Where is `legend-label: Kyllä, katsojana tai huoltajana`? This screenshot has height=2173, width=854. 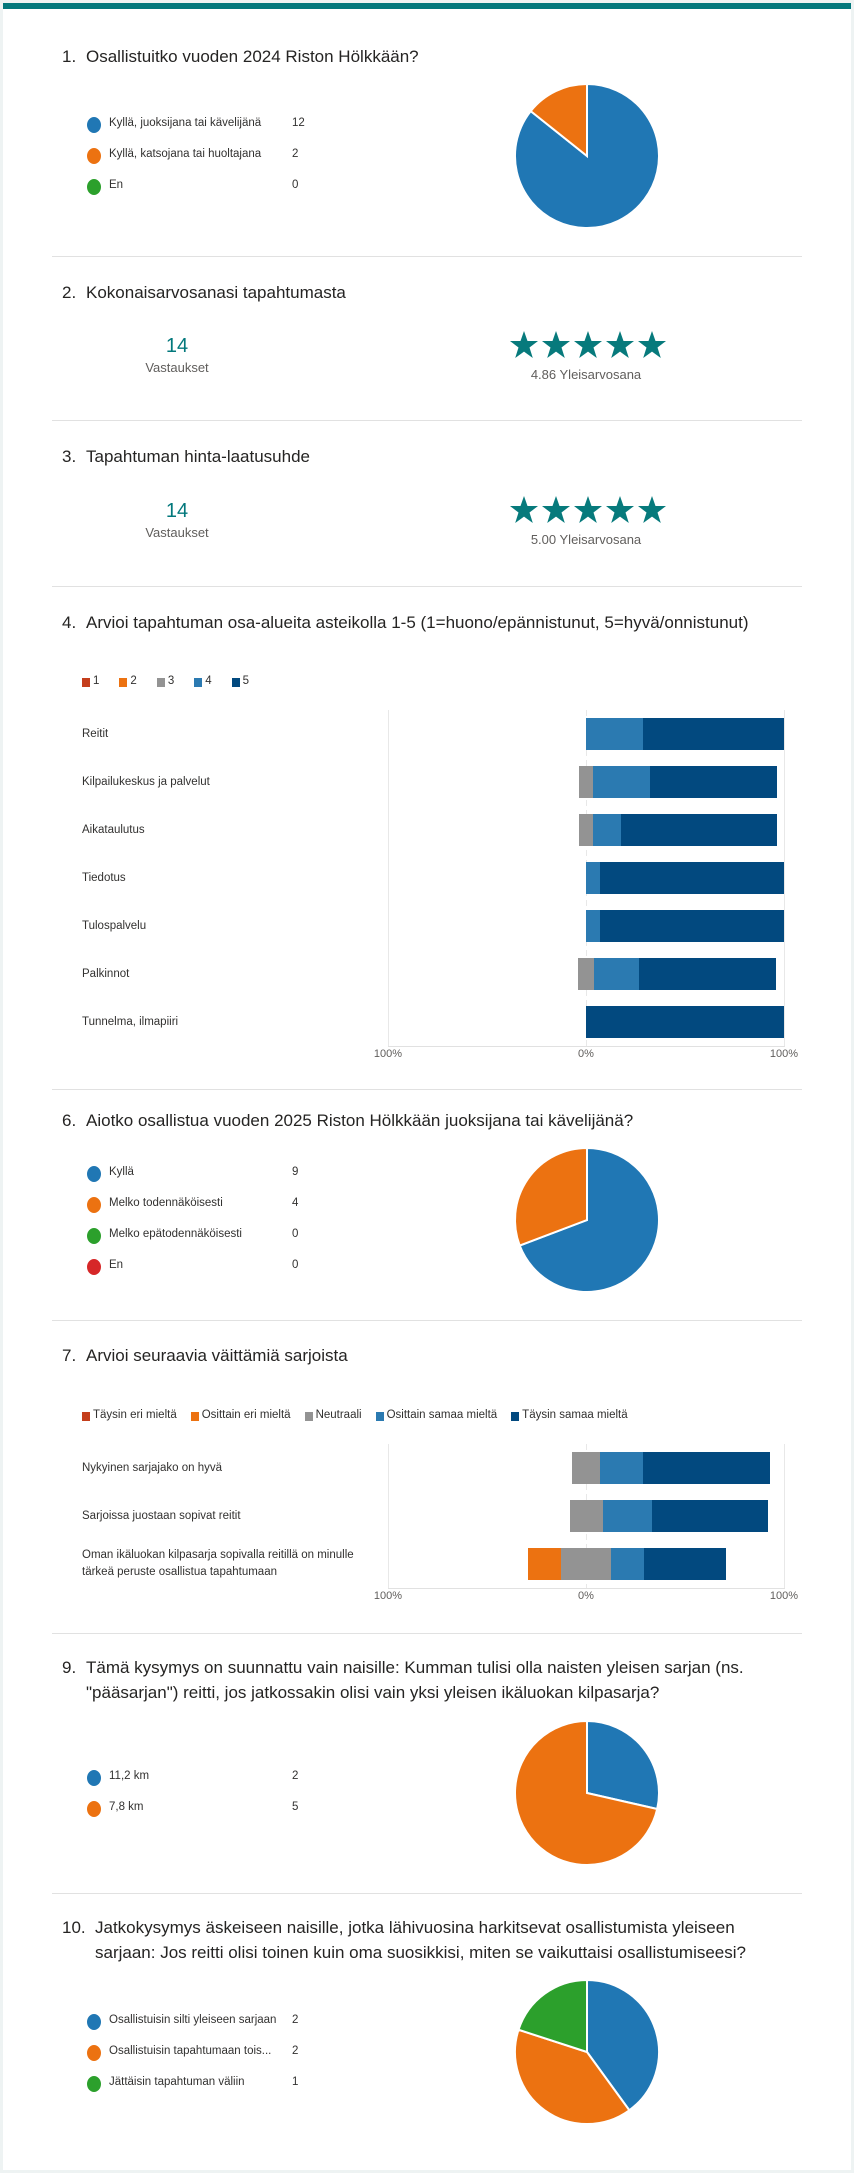
legend-label: Kyllä, katsojana tai huoltajana is located at coordinates (185, 154).